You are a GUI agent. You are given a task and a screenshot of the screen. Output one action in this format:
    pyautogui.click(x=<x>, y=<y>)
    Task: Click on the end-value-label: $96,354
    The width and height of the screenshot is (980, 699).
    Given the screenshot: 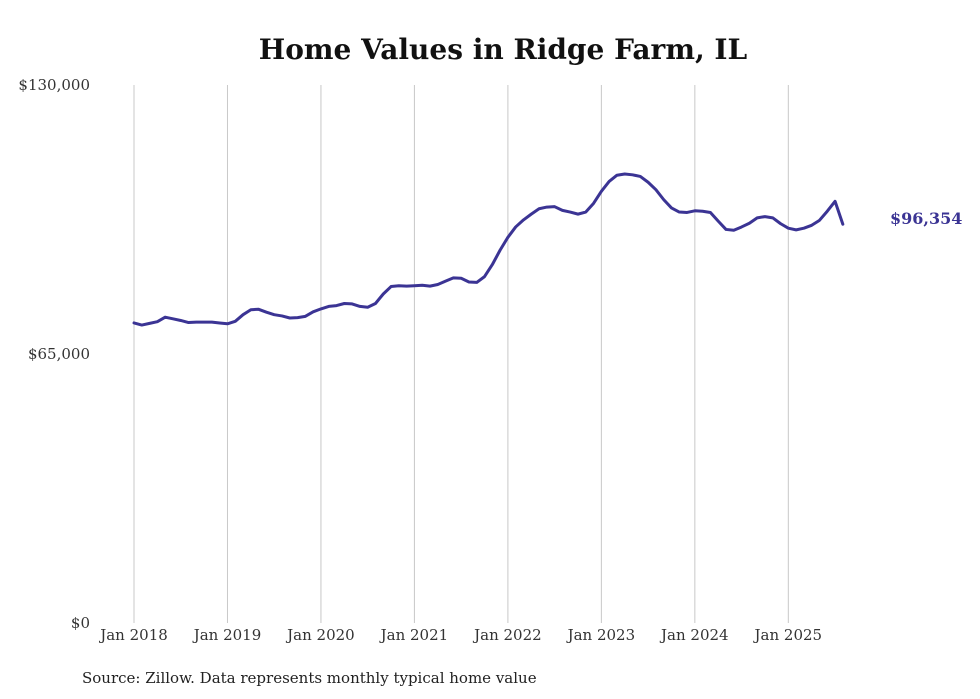 What is the action you would take?
    pyautogui.click(x=926, y=218)
    